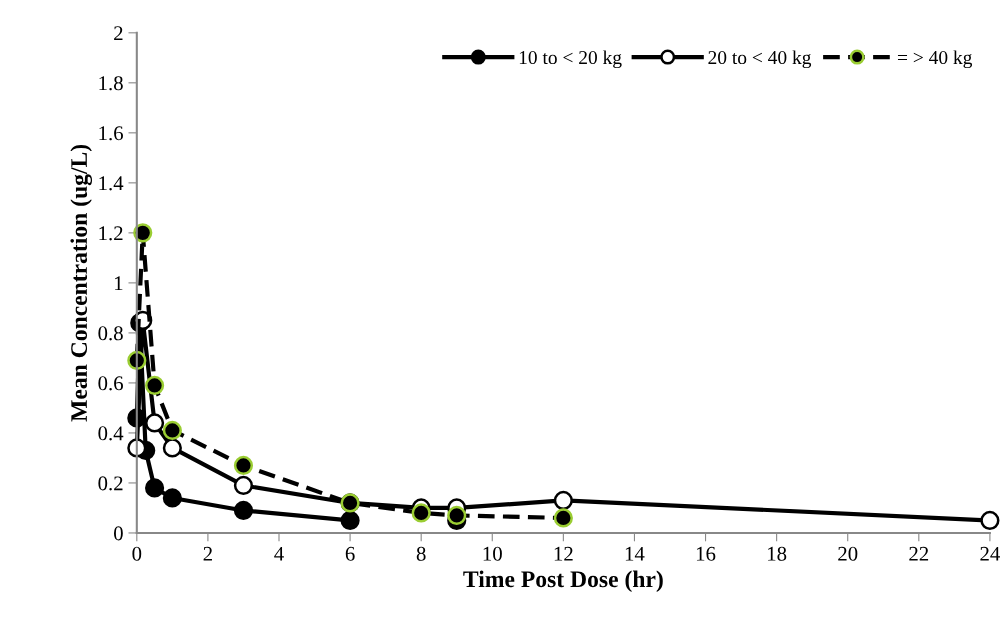  What do you see at coordinates (118, 533) in the screenshot?
I see `y-tick-label: 0` at bounding box center [118, 533].